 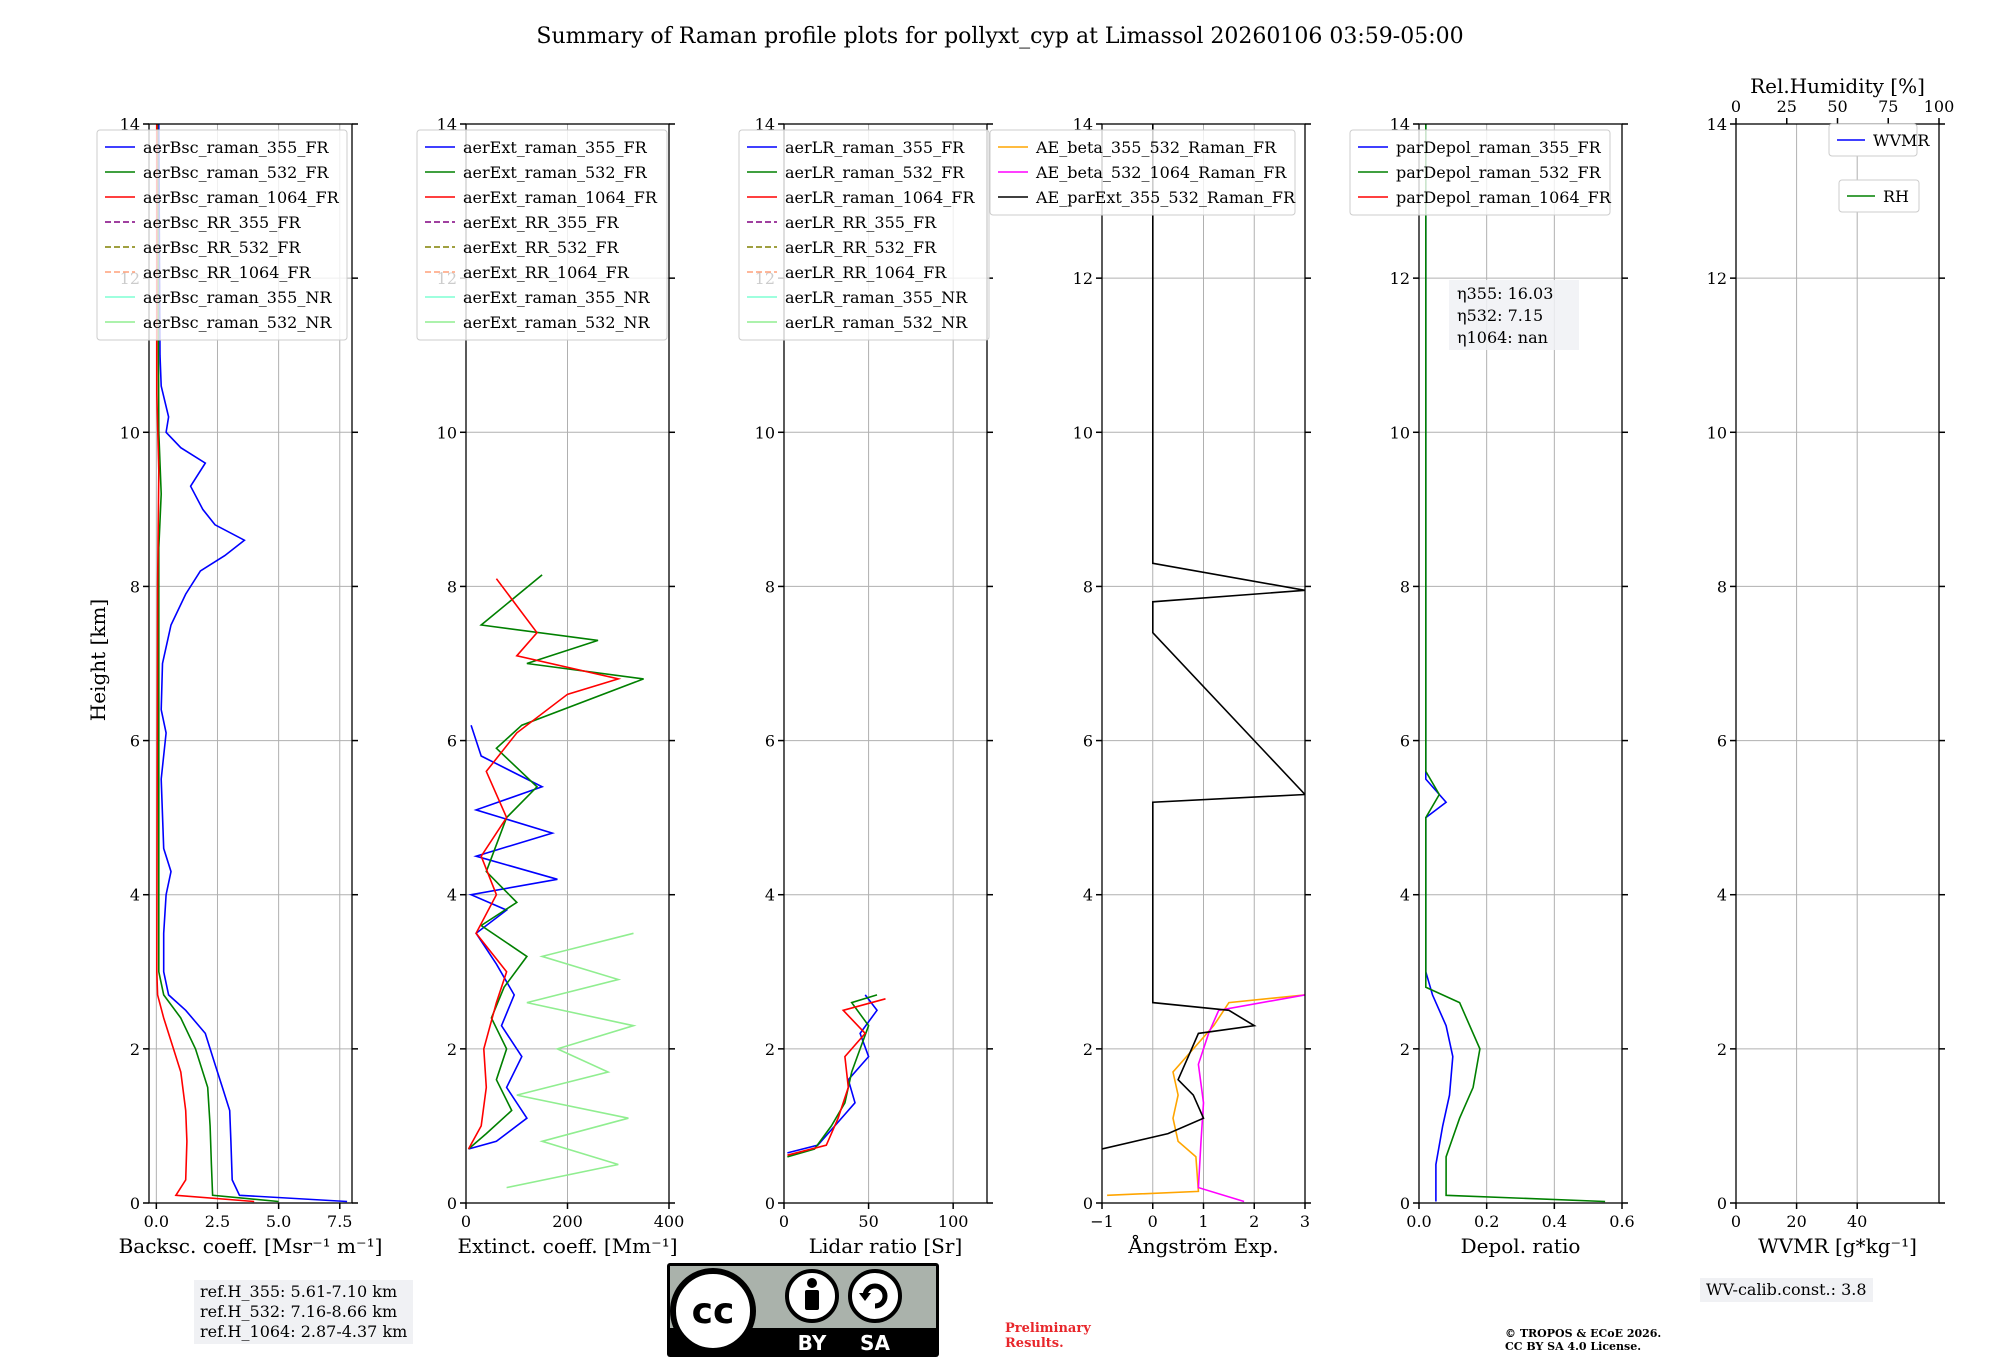 I want to click on xlabel-bsc: Backsc. coeff. [Msr⁻¹ m⁻¹], so click(x=251, y=1246).